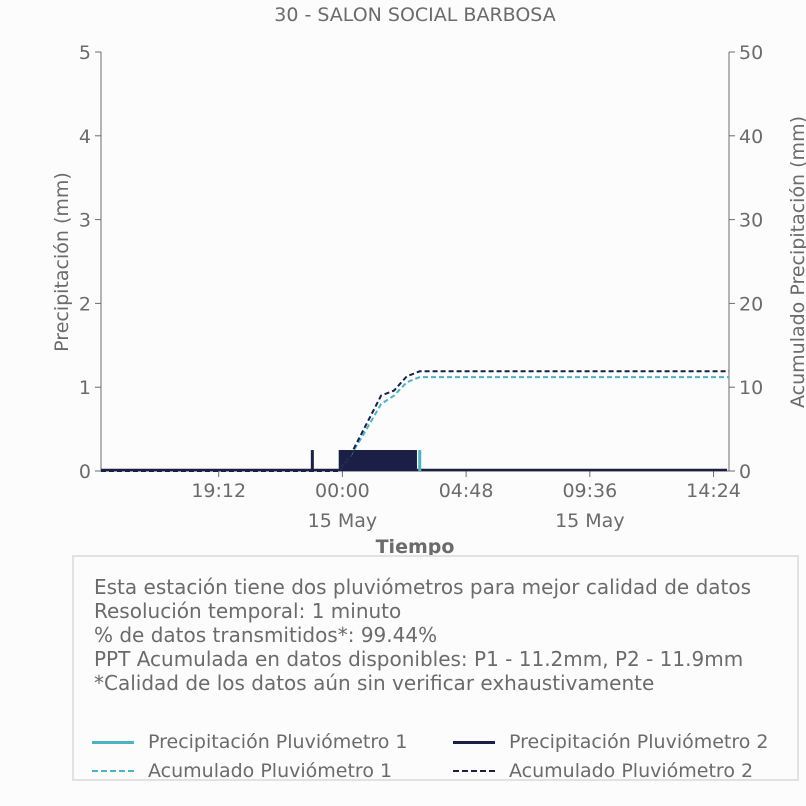 The image size is (806, 806). I want to click on x-tick-label: 04:48, so click(466, 491).